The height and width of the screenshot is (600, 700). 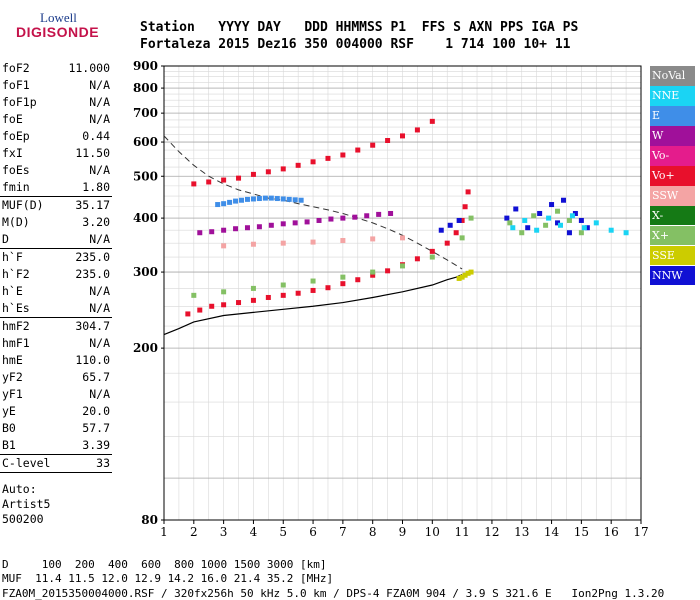 I want to click on parameter-name: h`Es, so click(x=16, y=308).